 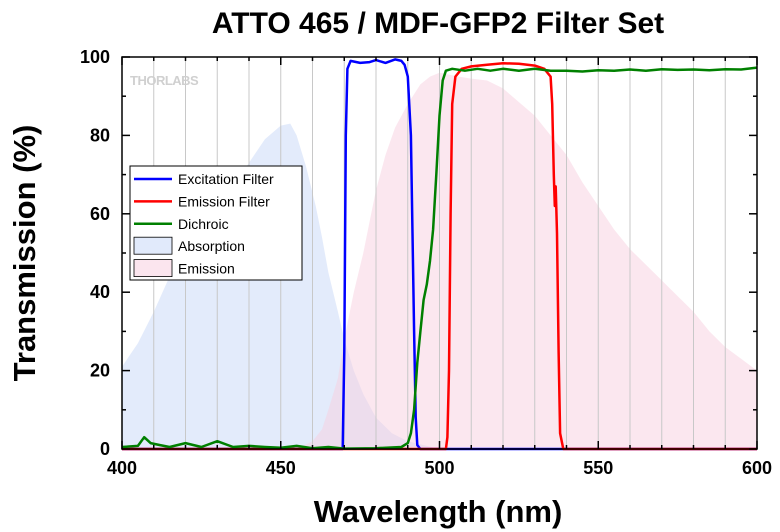 I want to click on x-tick-label-450: 450, so click(x=281, y=468).